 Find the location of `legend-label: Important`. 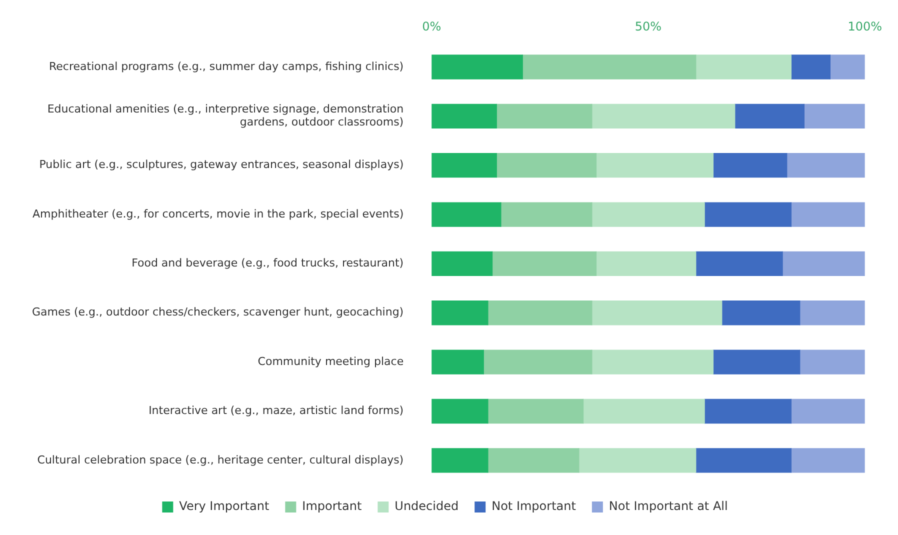

legend-label: Important is located at coordinates (332, 506).